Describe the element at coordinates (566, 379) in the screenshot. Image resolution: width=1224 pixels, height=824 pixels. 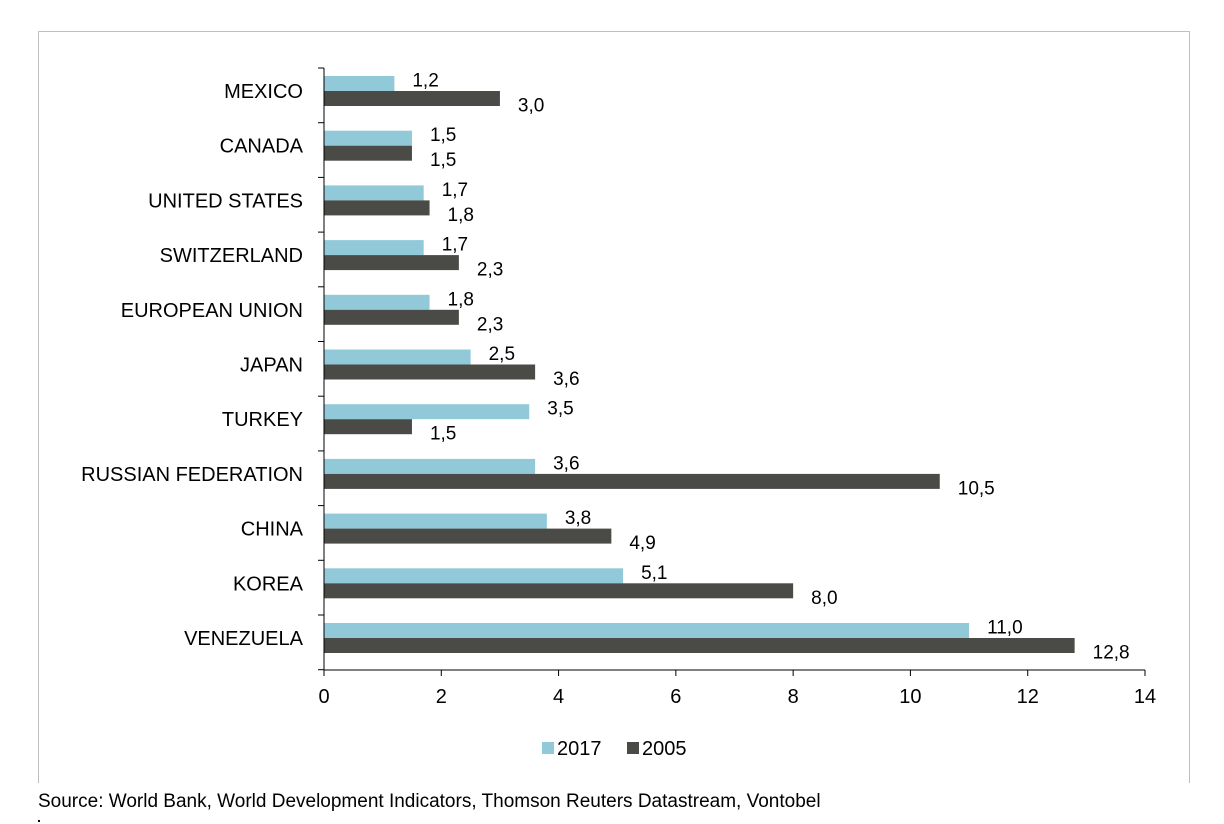
I see `data-label-2005: 3,6` at that location.